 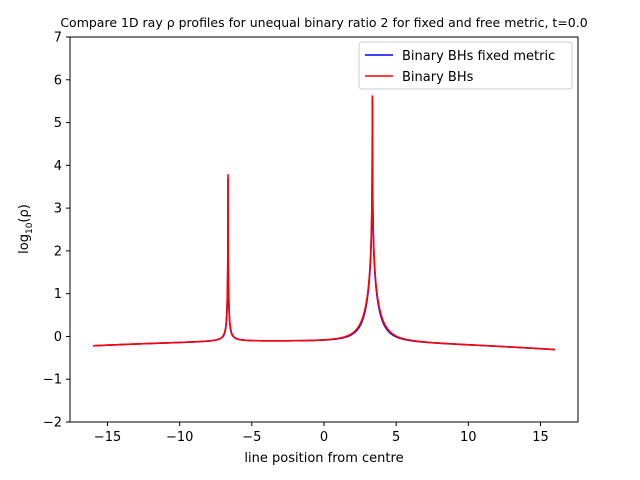 I want to click on y-tick-label: 3, so click(x=58, y=209).